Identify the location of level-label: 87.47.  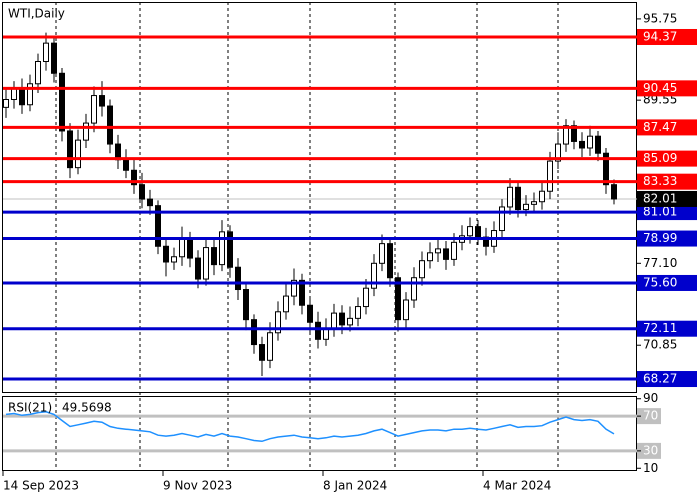
(660, 127).